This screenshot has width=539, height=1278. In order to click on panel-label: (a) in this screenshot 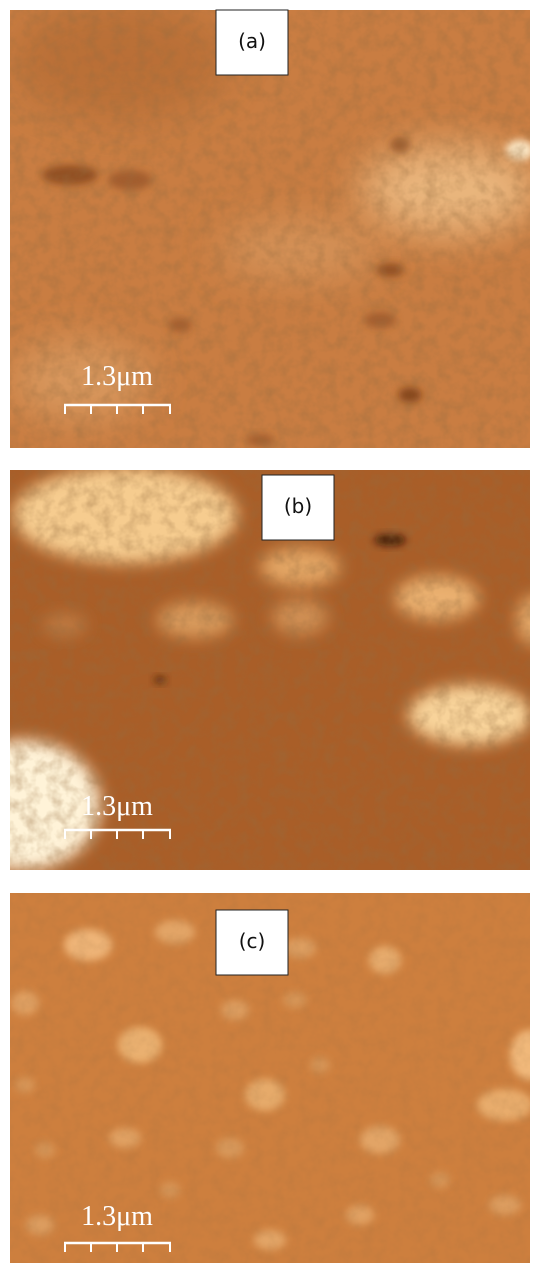, I will do `click(252, 41)`.